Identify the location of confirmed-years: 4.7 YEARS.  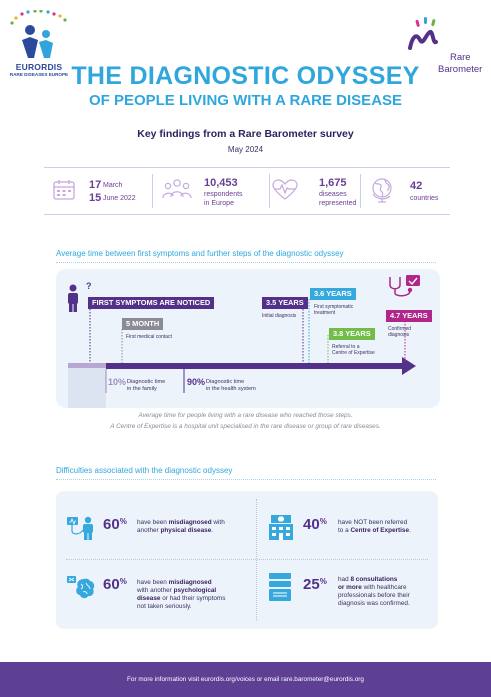
(409, 316).